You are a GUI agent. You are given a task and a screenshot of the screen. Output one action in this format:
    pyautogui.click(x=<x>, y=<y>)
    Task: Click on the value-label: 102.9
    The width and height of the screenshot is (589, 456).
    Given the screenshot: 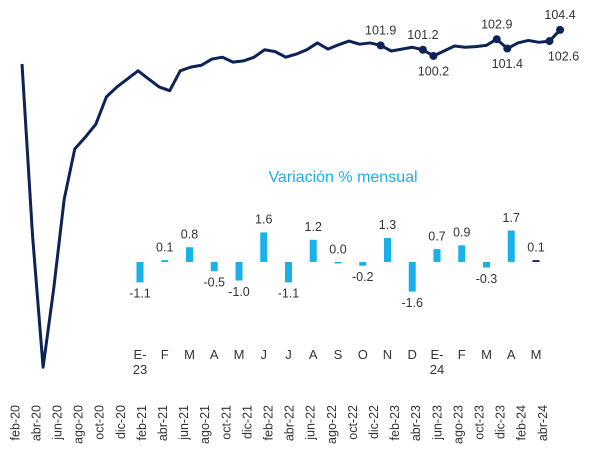 What is the action you would take?
    pyautogui.click(x=496, y=25)
    